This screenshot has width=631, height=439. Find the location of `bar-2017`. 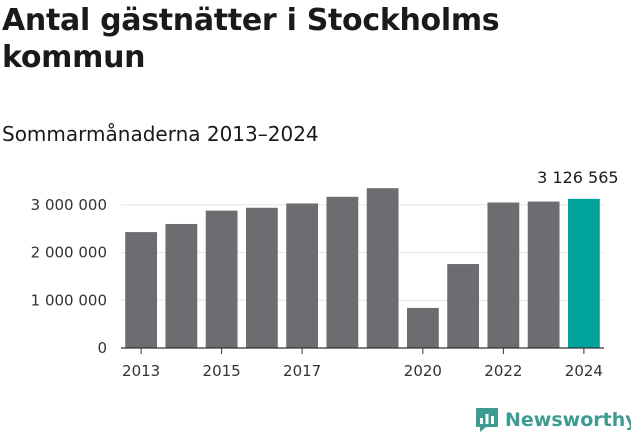

bar-2017 is located at coordinates (302, 275).